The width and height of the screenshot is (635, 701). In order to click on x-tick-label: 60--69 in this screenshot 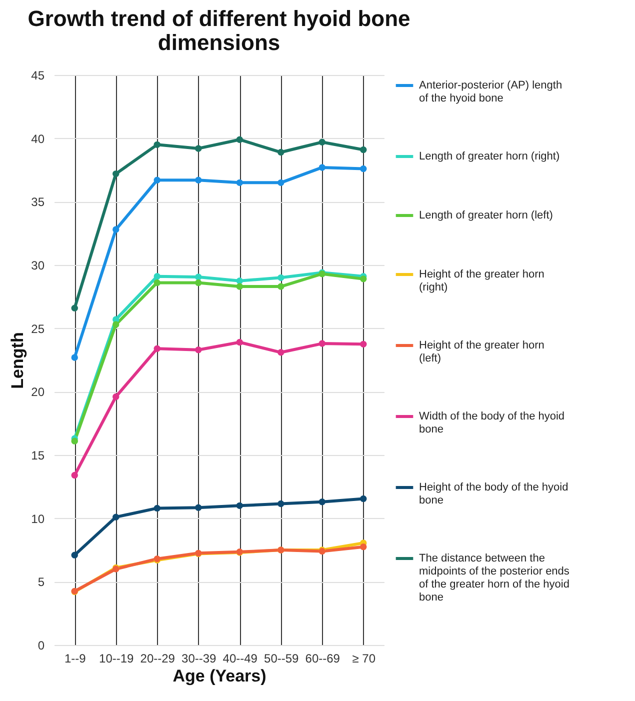, I will do `click(322, 659)`.